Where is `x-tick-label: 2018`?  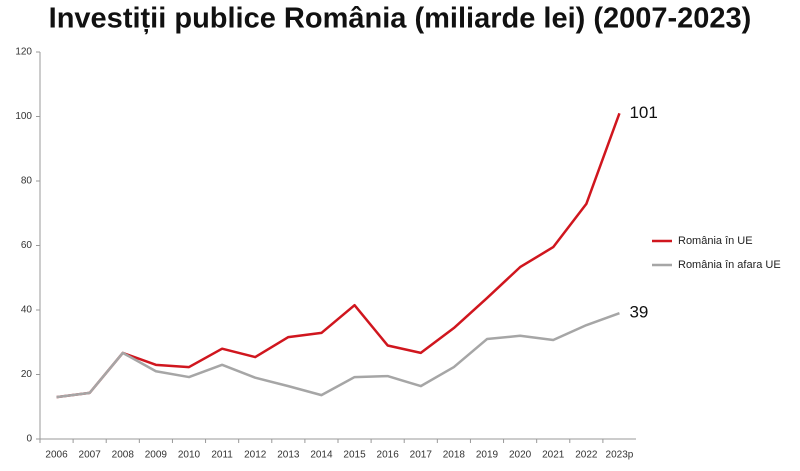
x-tick-label: 2018 is located at coordinates (454, 455).